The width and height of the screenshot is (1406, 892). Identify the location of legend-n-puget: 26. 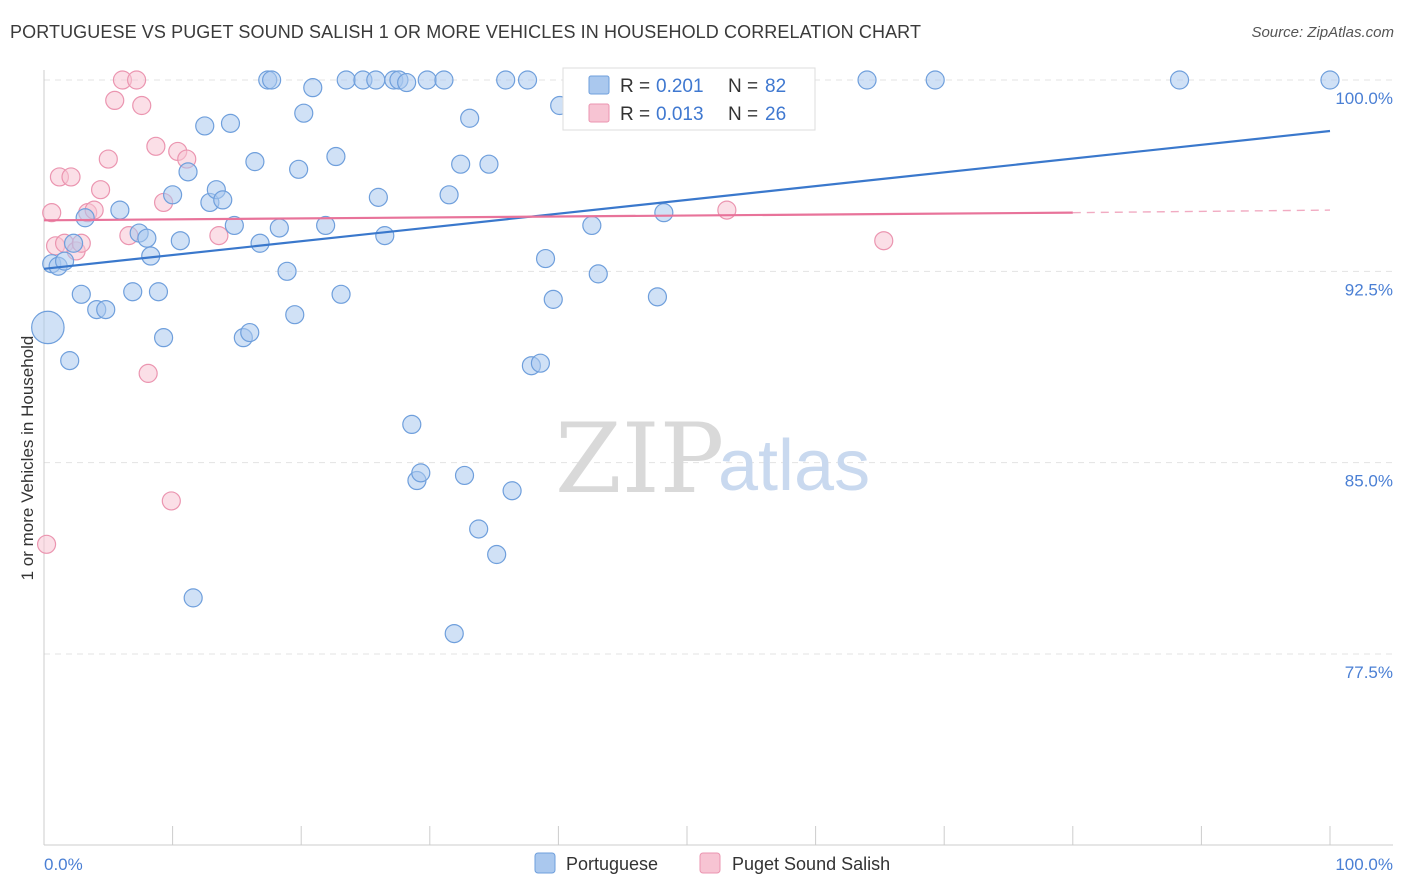
(775, 114).